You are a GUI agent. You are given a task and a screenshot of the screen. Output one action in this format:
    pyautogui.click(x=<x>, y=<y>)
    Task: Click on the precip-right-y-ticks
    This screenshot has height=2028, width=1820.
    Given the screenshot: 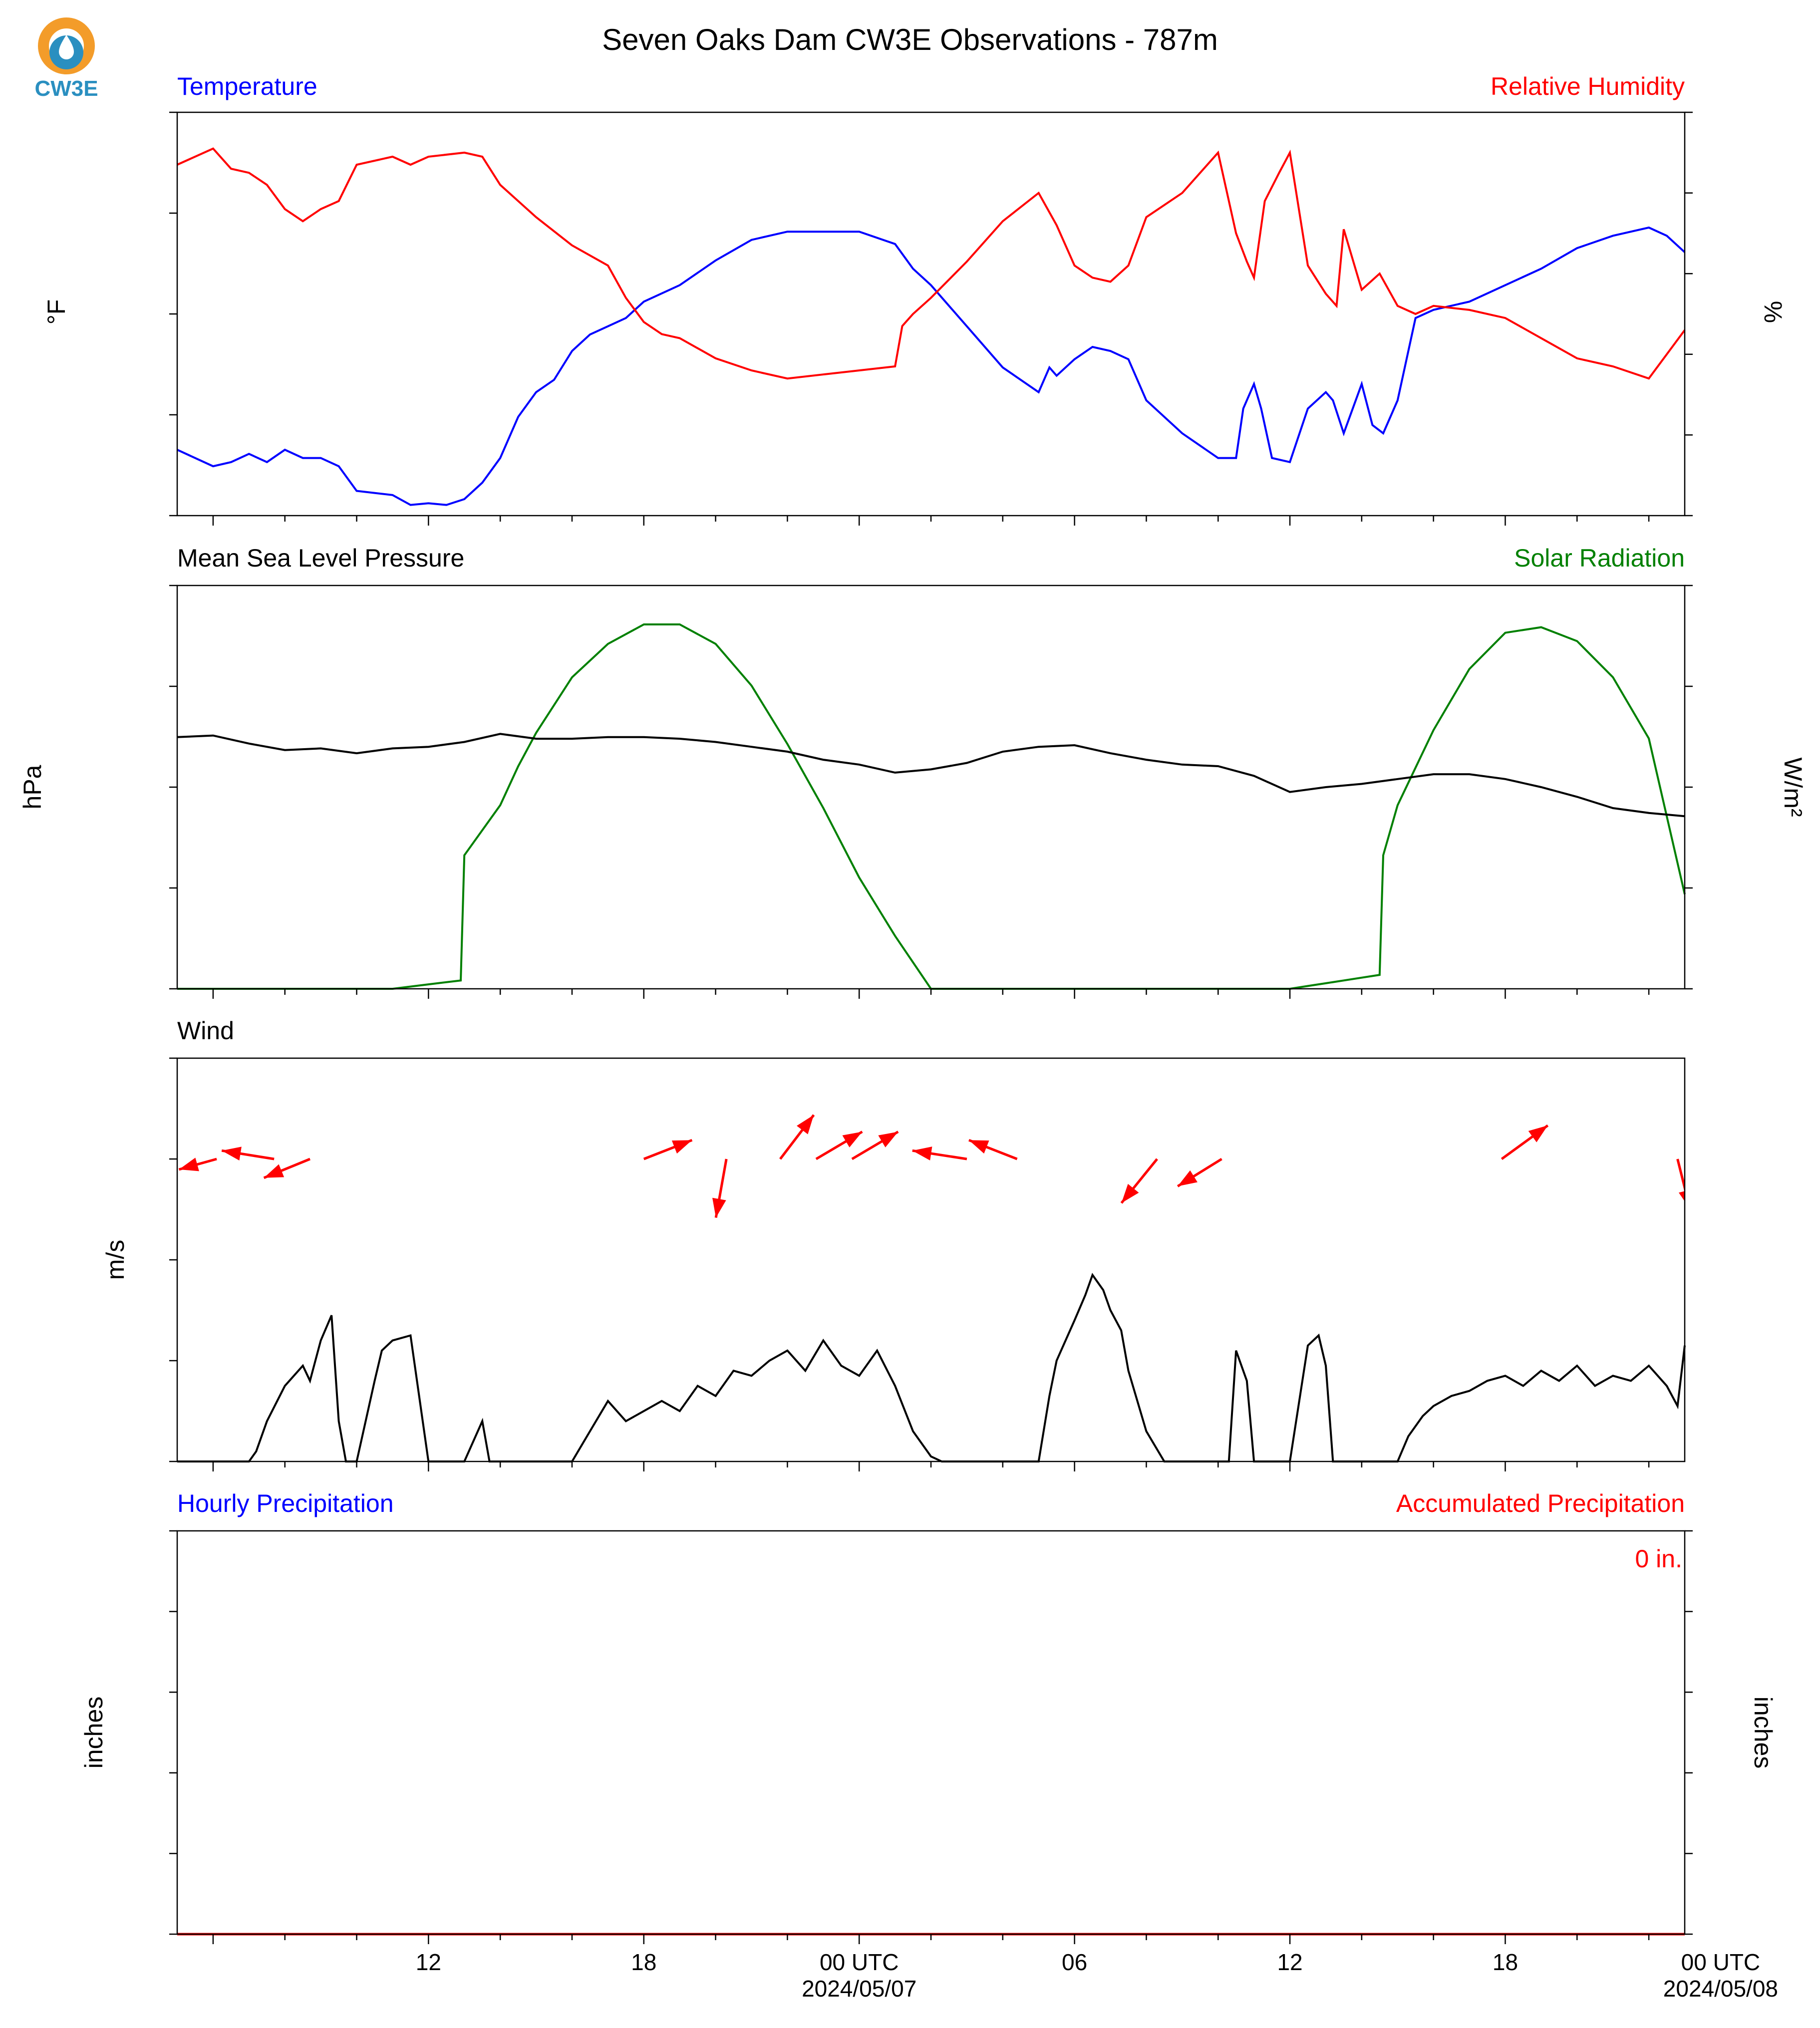 What is the action you would take?
    pyautogui.click(x=1689, y=1732)
    